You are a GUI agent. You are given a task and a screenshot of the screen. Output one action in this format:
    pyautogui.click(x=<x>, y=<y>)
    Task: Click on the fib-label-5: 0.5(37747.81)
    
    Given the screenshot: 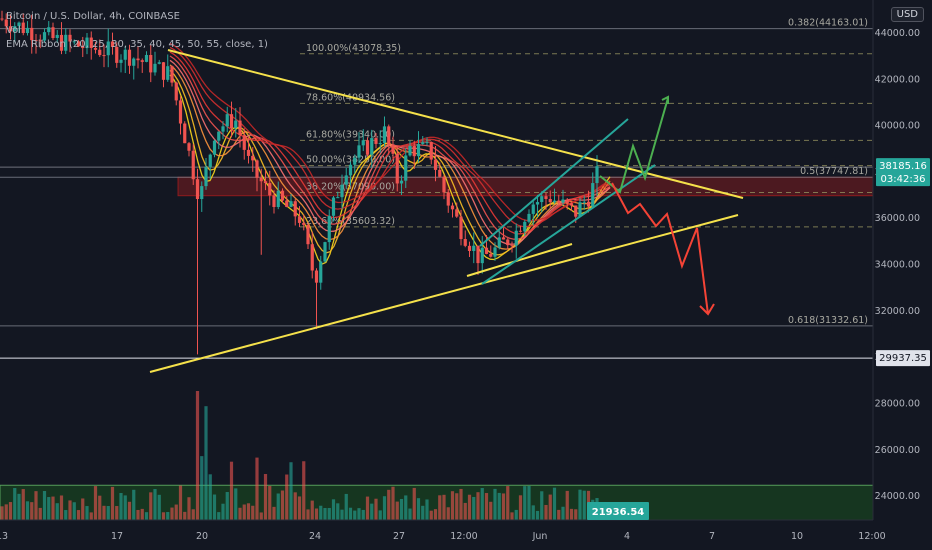 What is the action you would take?
    pyautogui.click(x=834, y=171)
    